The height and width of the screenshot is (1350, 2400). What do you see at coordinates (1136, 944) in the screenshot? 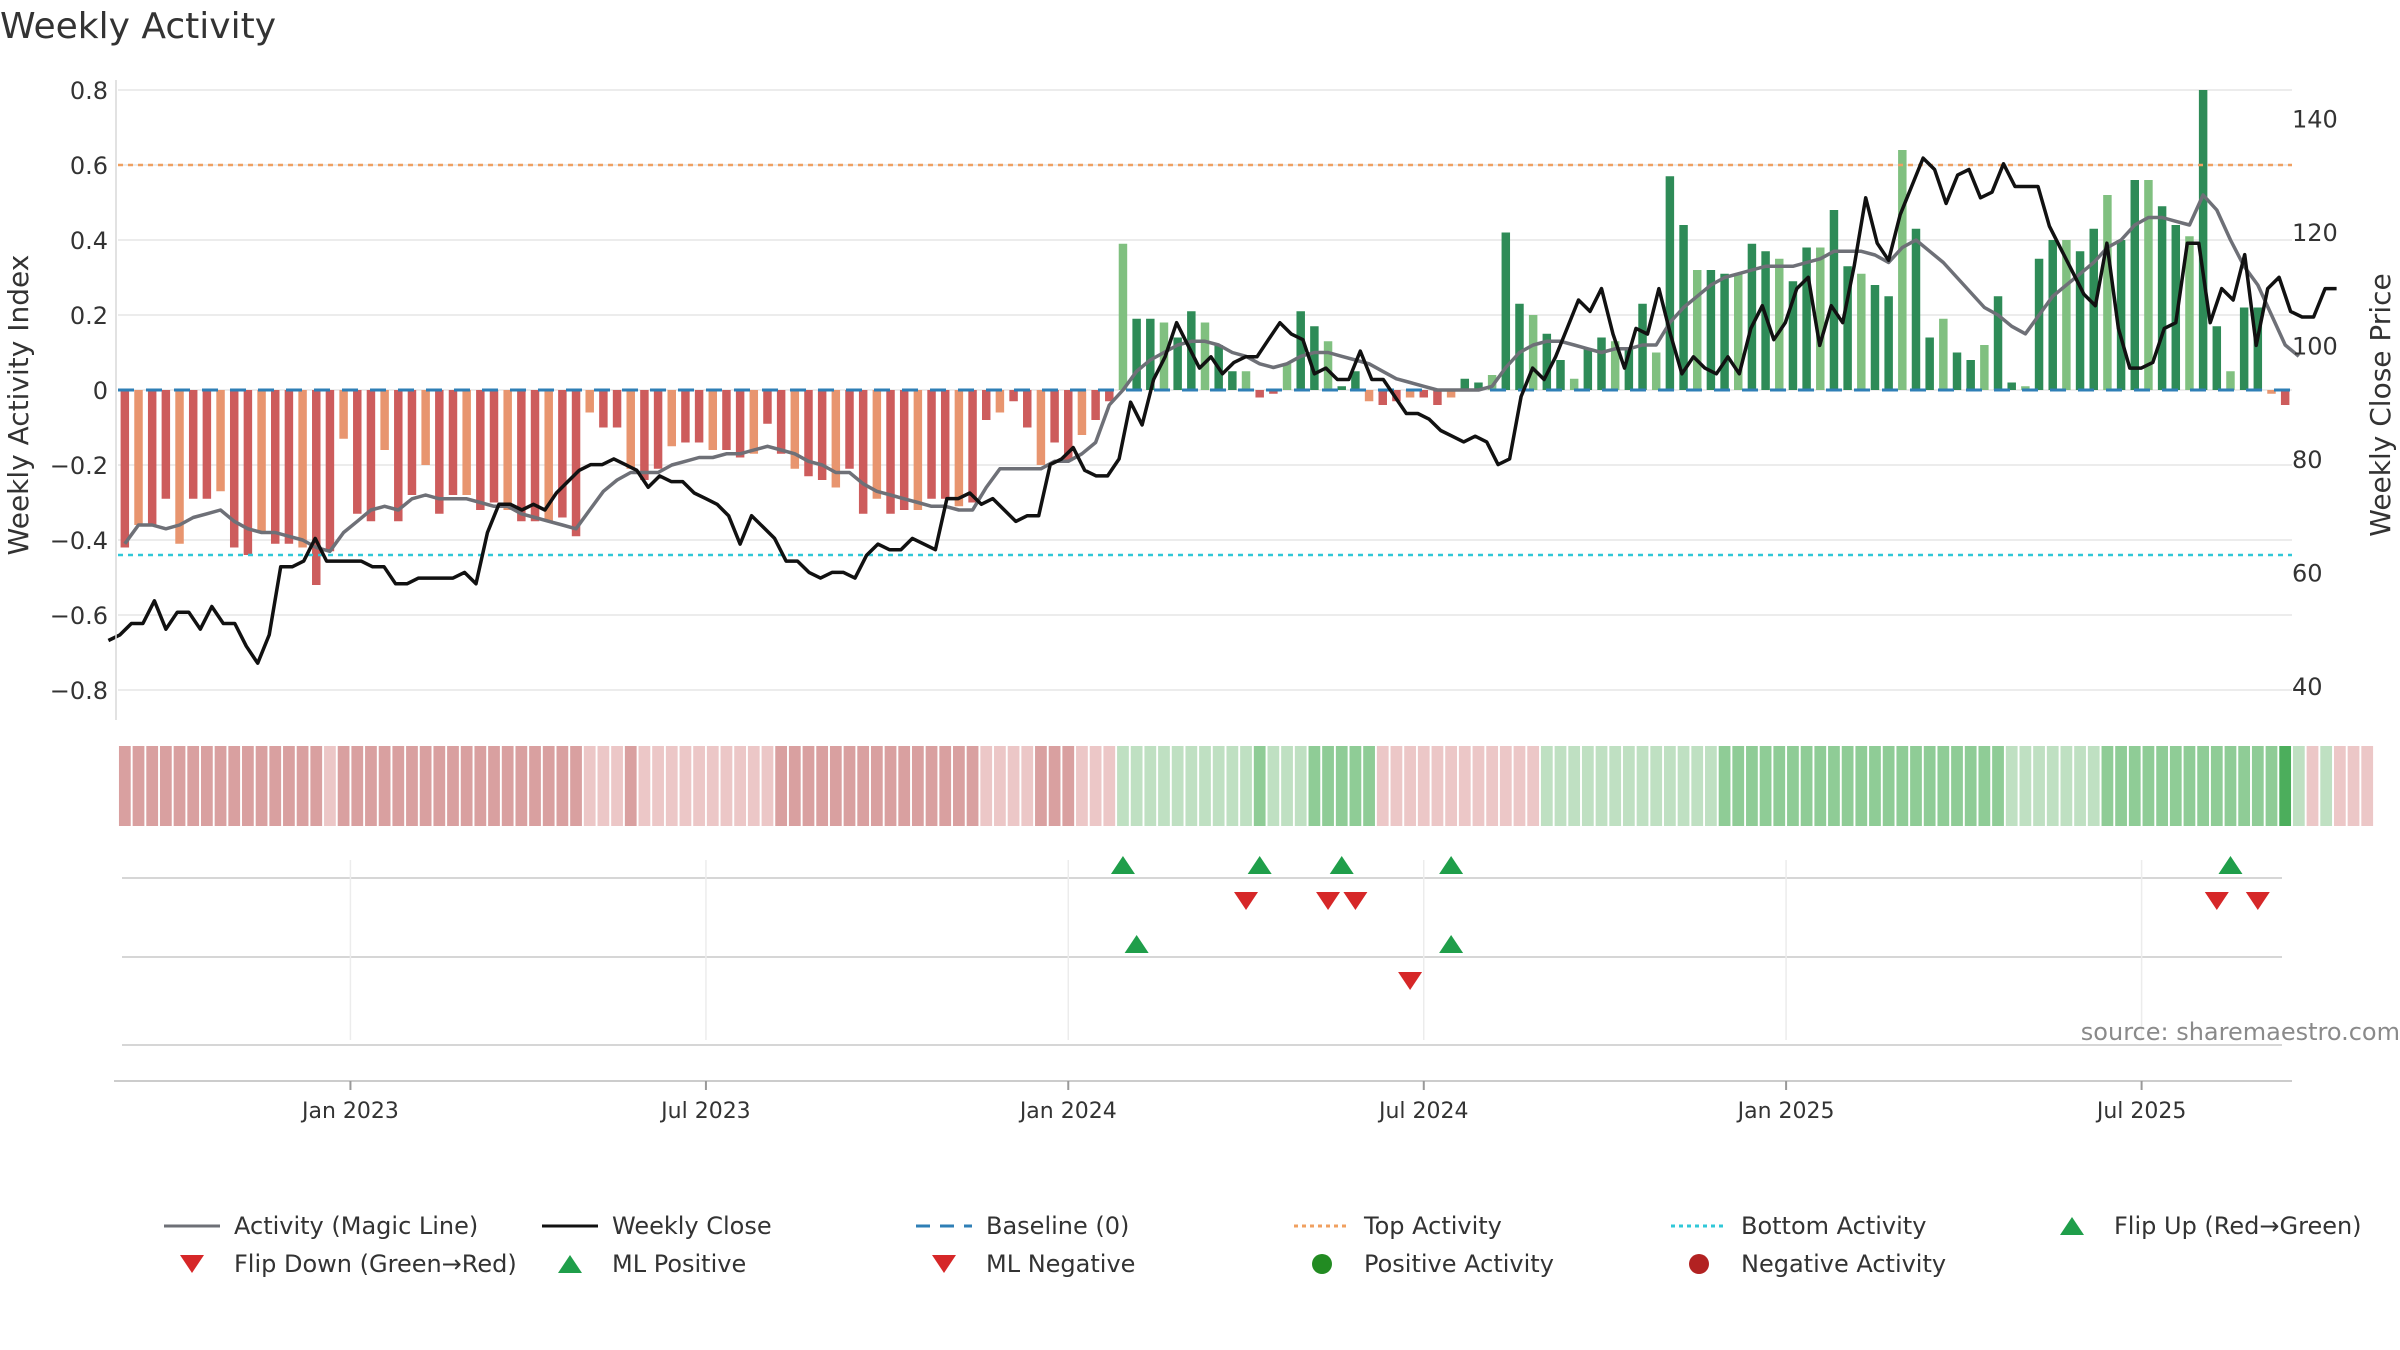
I see `ml-positive-marker` at bounding box center [1136, 944].